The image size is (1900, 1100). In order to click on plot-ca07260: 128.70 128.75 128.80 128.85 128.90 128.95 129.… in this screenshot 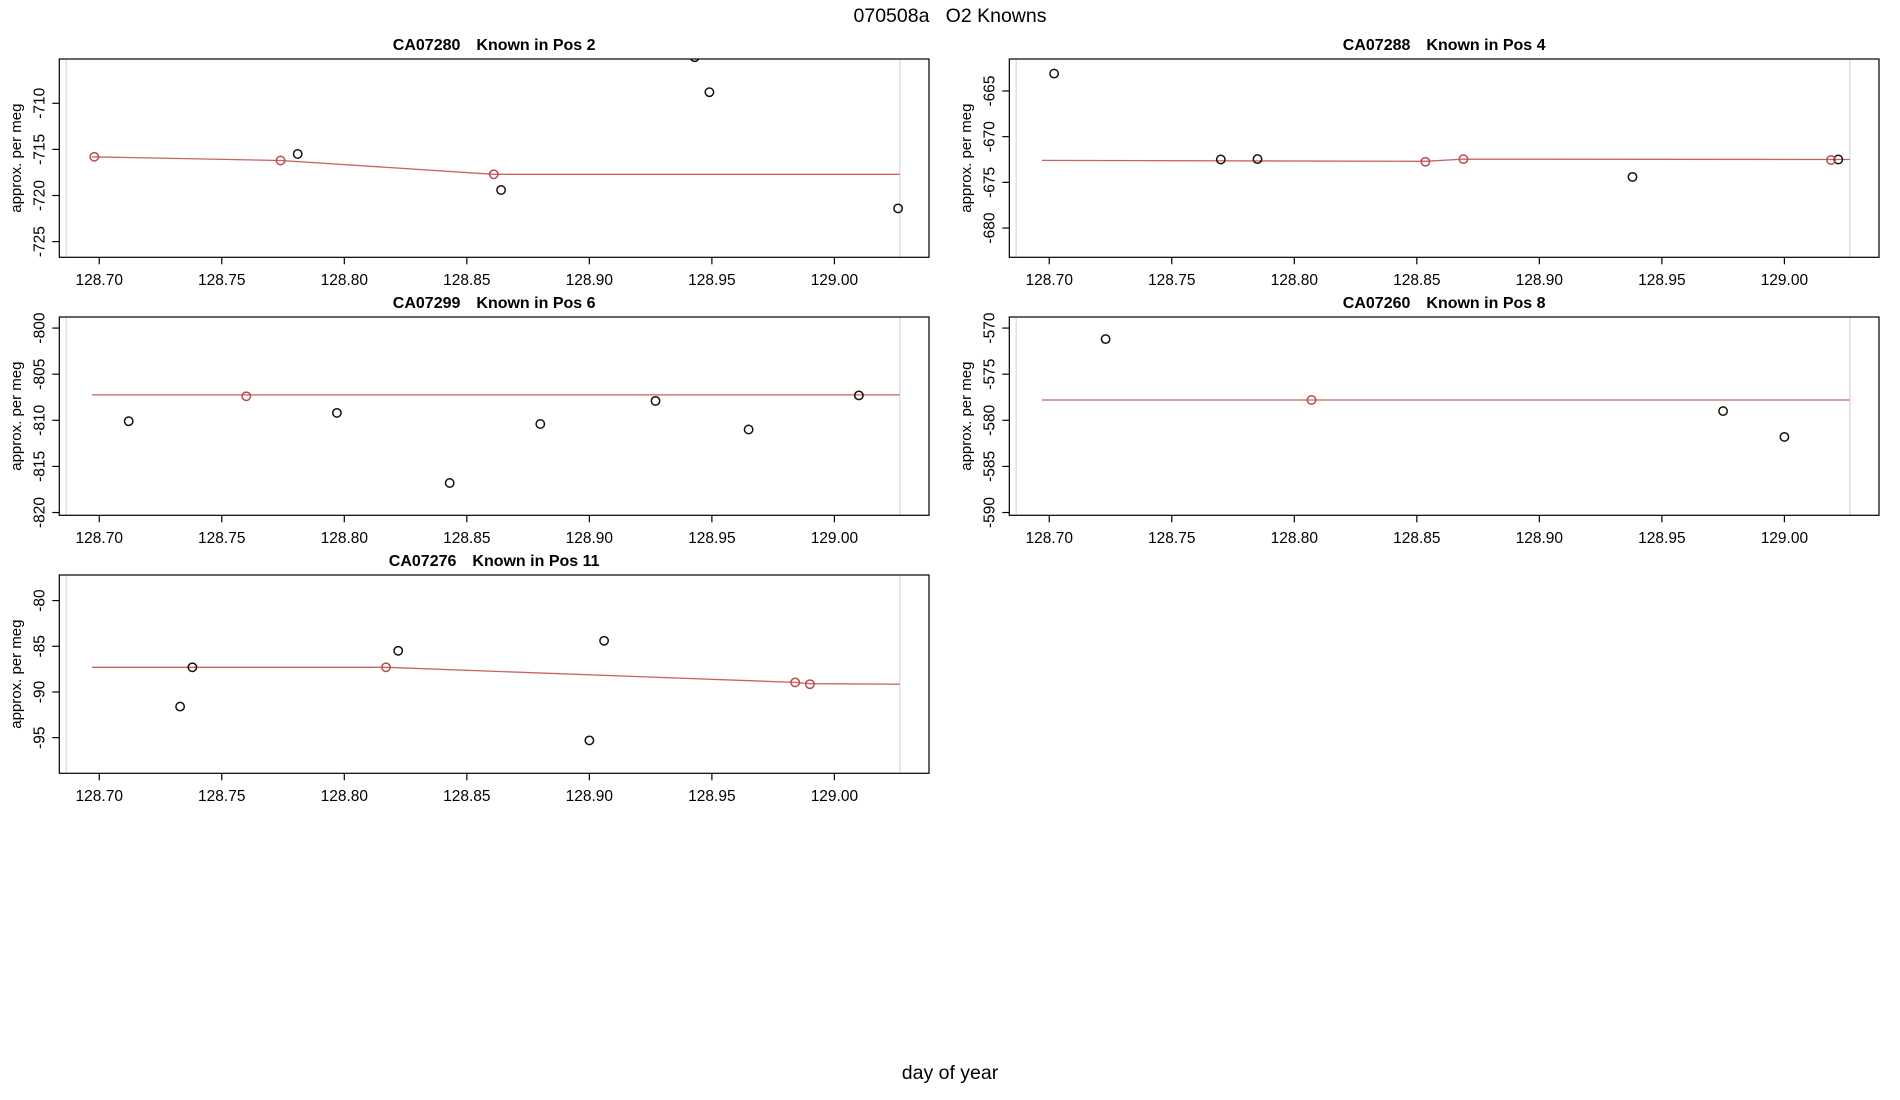, I will do `click(1419, 421)`.